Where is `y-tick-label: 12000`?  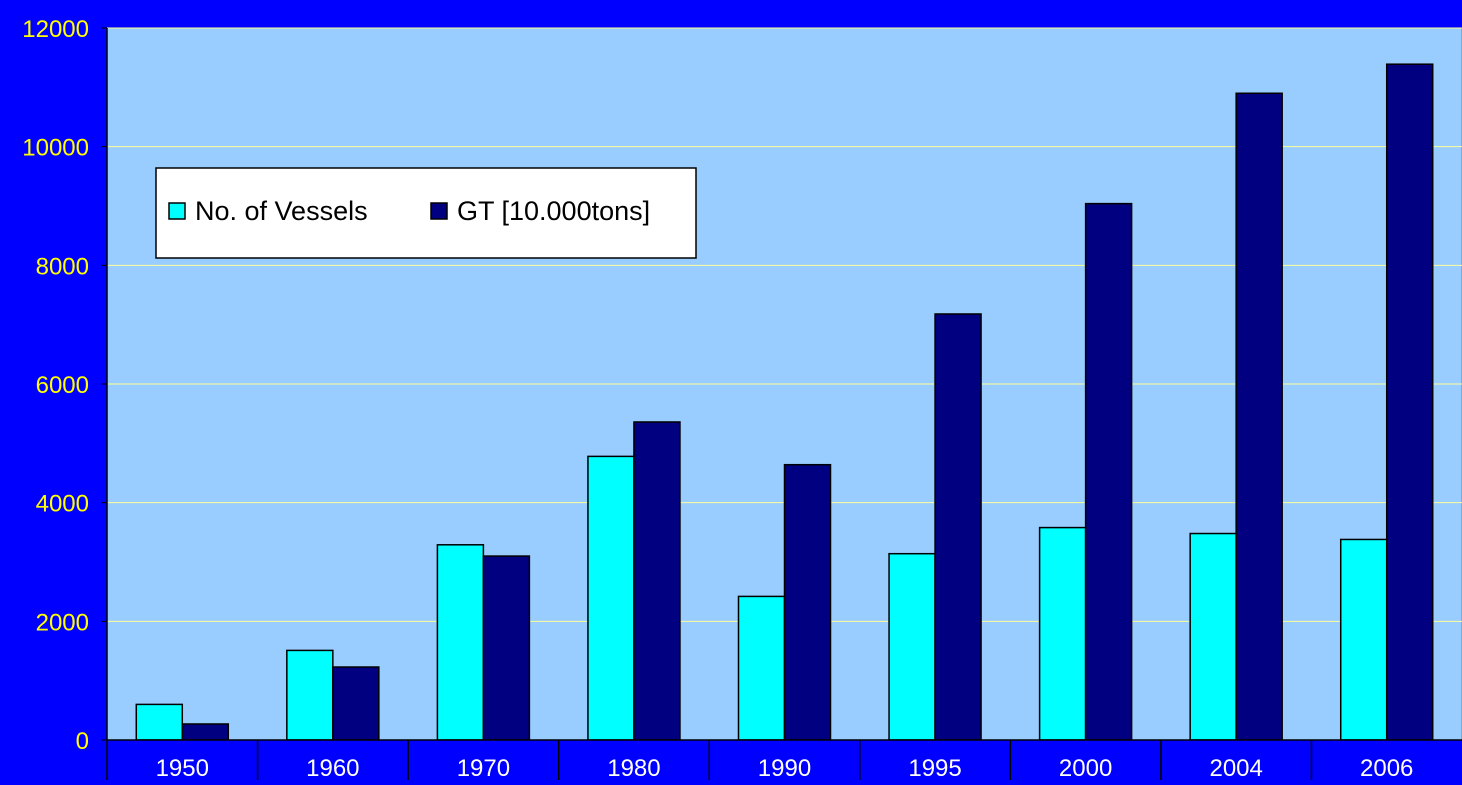
y-tick-label: 12000 is located at coordinates (55, 29).